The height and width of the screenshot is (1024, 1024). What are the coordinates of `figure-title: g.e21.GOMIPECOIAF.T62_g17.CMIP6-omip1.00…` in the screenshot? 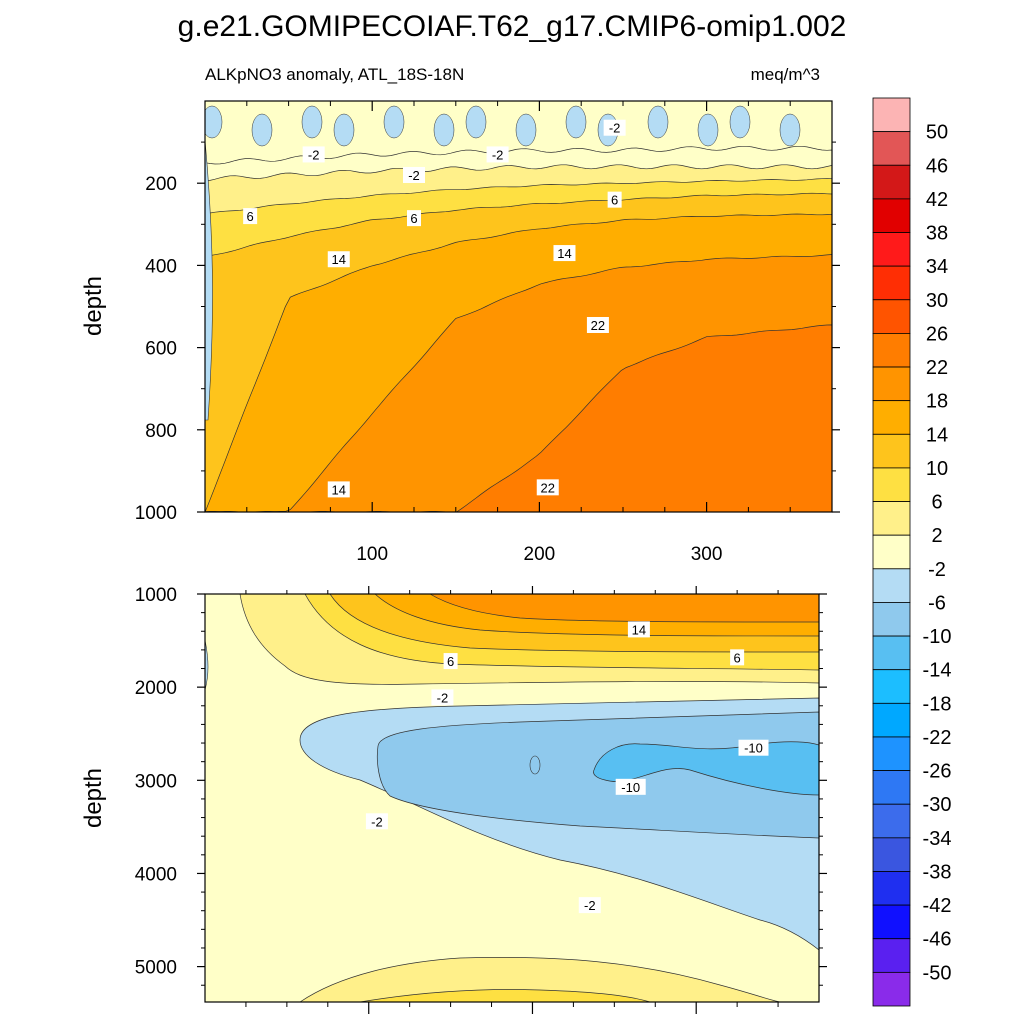 It's located at (512, 26).